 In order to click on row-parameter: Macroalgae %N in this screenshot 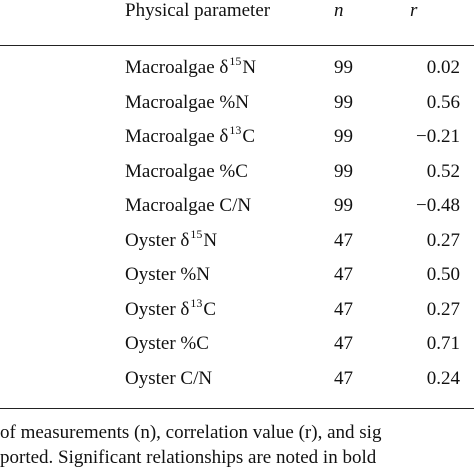, I will do `click(187, 103)`.